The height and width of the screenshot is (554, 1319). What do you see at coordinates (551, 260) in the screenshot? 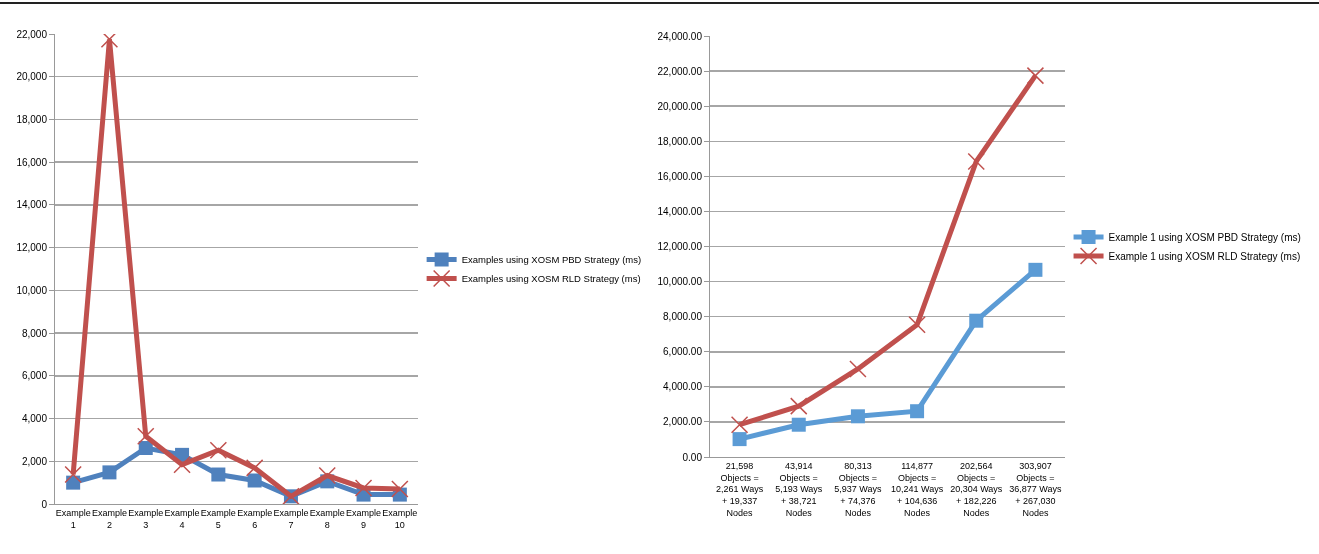
I see `legend-label: Examples using XOSM PBD Strategy (ms)` at bounding box center [551, 260].